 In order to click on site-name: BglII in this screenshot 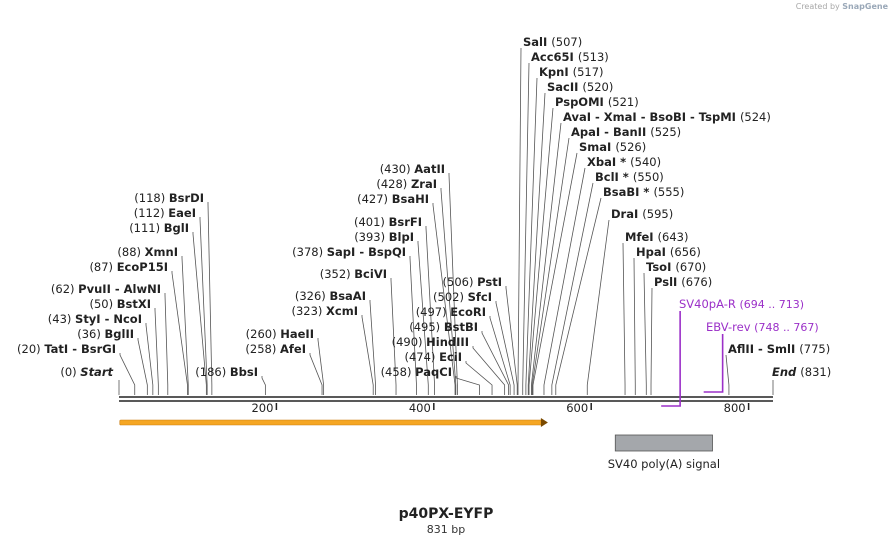, I will do `click(120, 334)`.